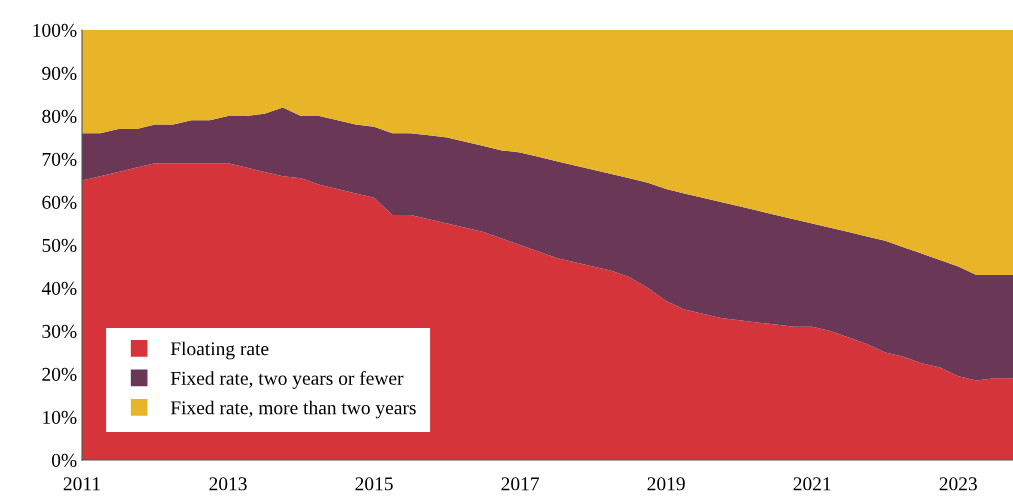  I want to click on x-tick-label: 2023, so click(958, 484).